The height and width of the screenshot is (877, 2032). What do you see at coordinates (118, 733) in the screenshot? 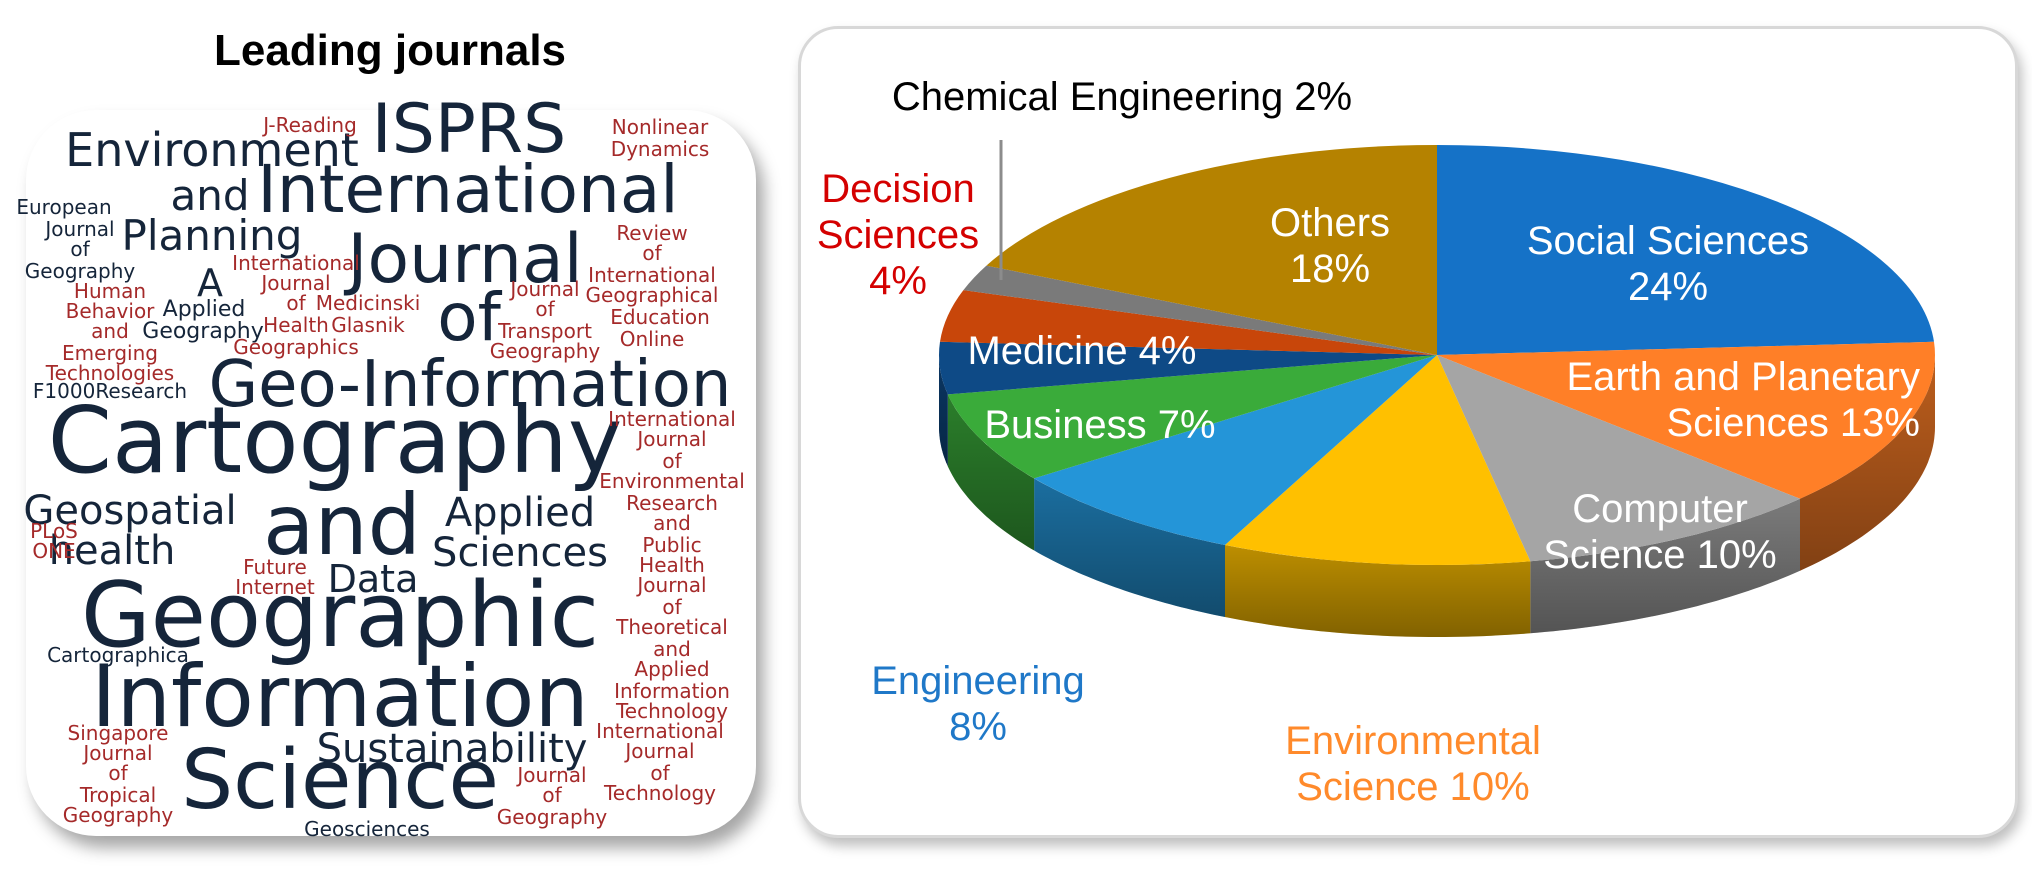
I see `cloud-word: Singapore` at bounding box center [118, 733].